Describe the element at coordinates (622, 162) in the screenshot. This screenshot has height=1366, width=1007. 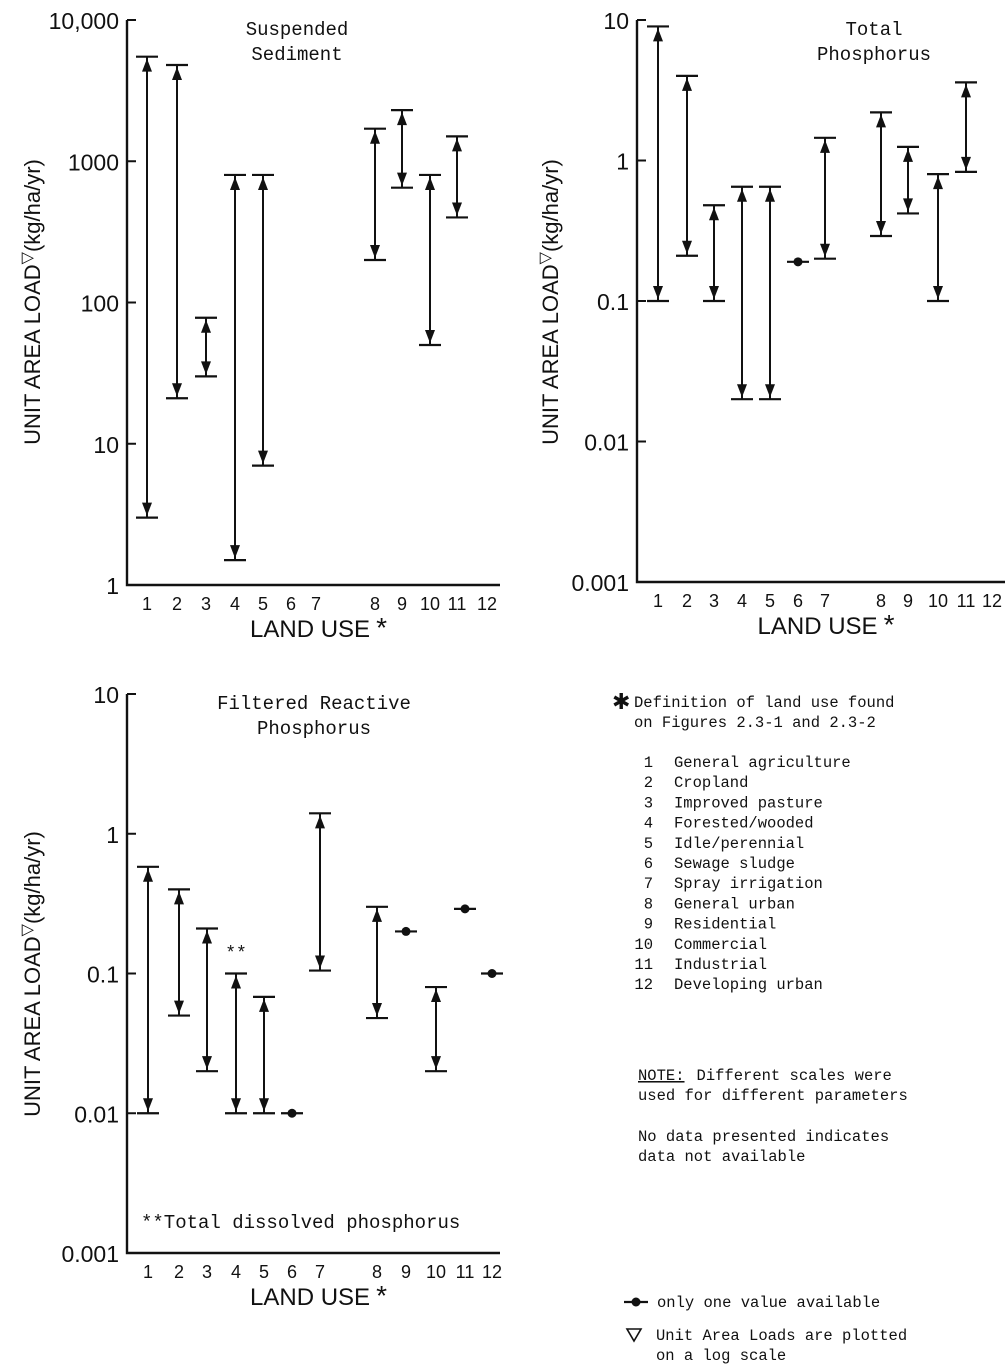
I see `y-tick-label: 1` at that location.